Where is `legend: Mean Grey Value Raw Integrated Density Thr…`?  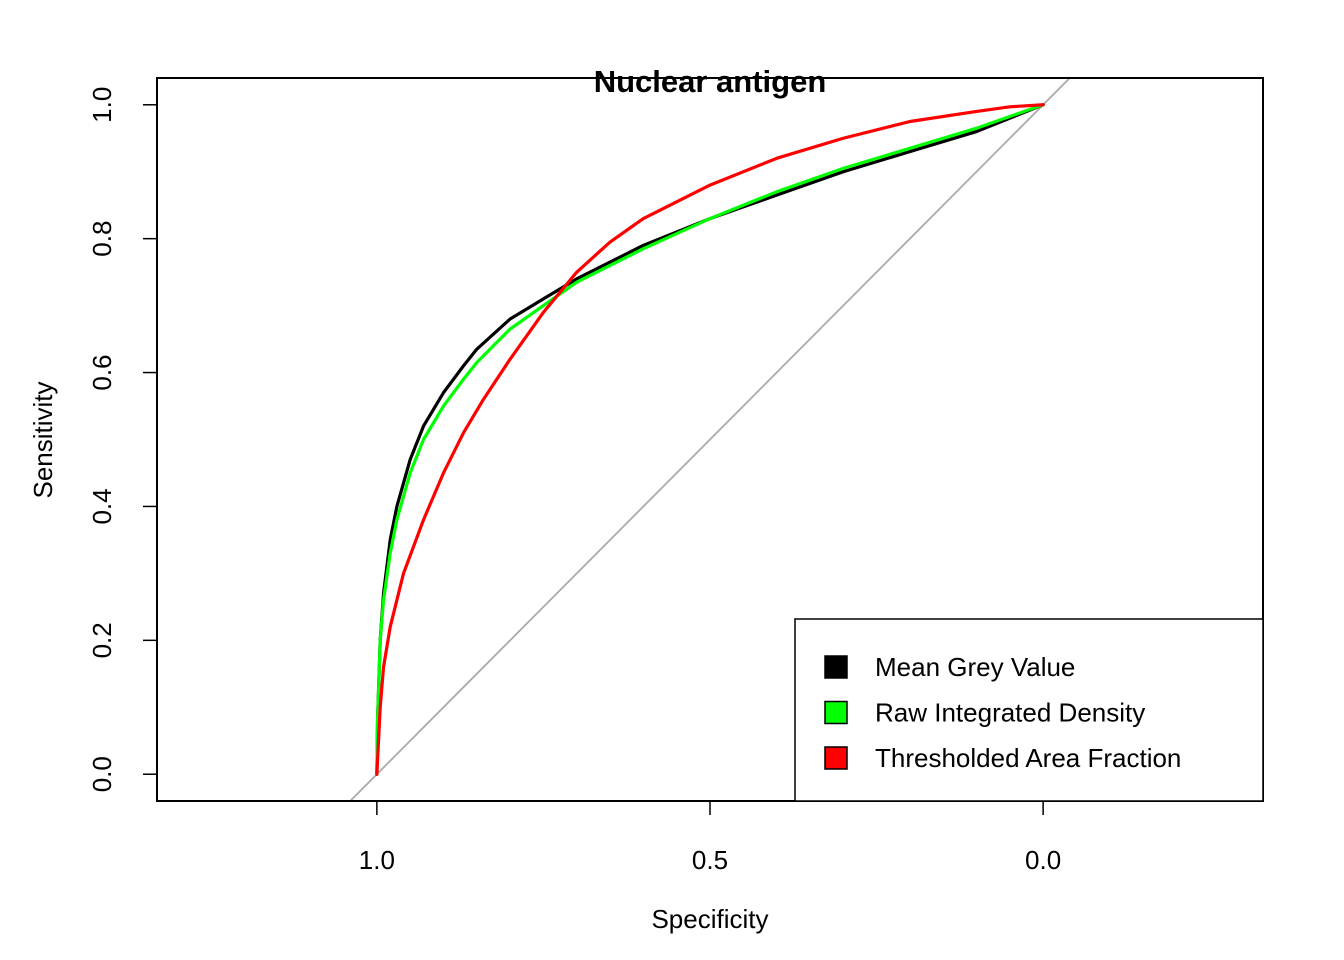
legend: Mean Grey Value Raw Integrated Density Thr… is located at coordinates (1029, 710).